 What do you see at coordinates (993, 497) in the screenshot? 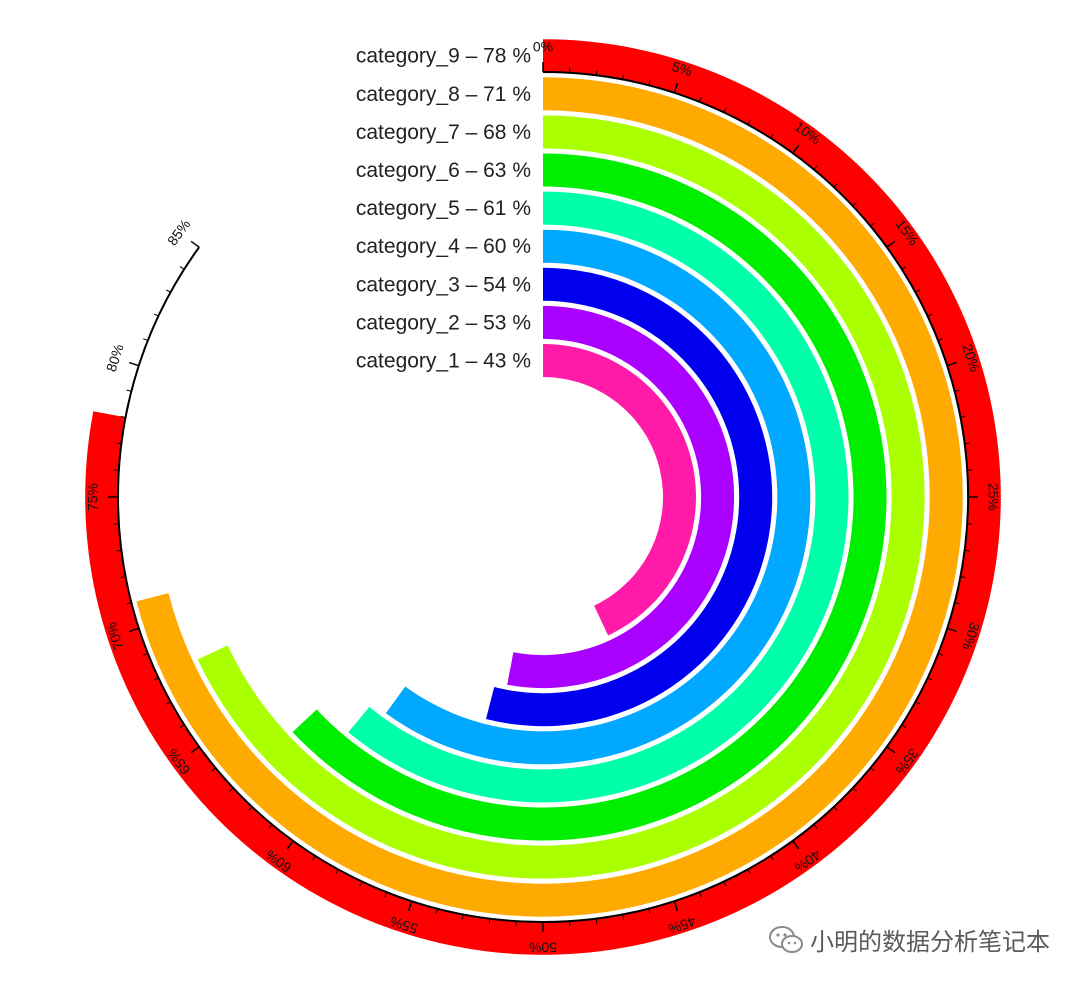
I see `tick-label: 25%` at bounding box center [993, 497].